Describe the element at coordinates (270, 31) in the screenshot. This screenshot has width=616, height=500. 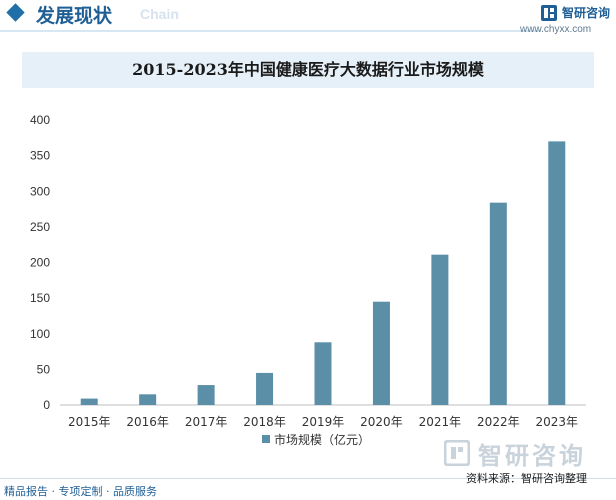
I see `header-divider` at that location.